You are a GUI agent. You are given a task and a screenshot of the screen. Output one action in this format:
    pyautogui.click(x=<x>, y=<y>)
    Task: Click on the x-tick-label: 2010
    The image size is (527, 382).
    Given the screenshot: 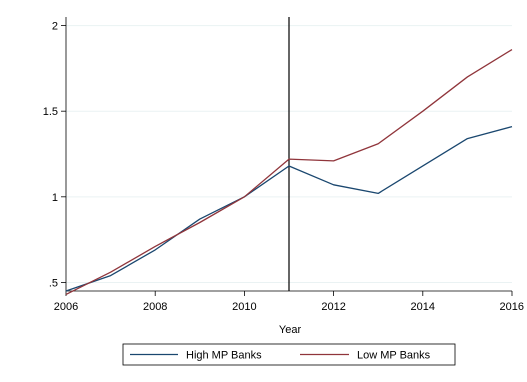 What is the action you would take?
    pyautogui.click(x=244, y=307)
    